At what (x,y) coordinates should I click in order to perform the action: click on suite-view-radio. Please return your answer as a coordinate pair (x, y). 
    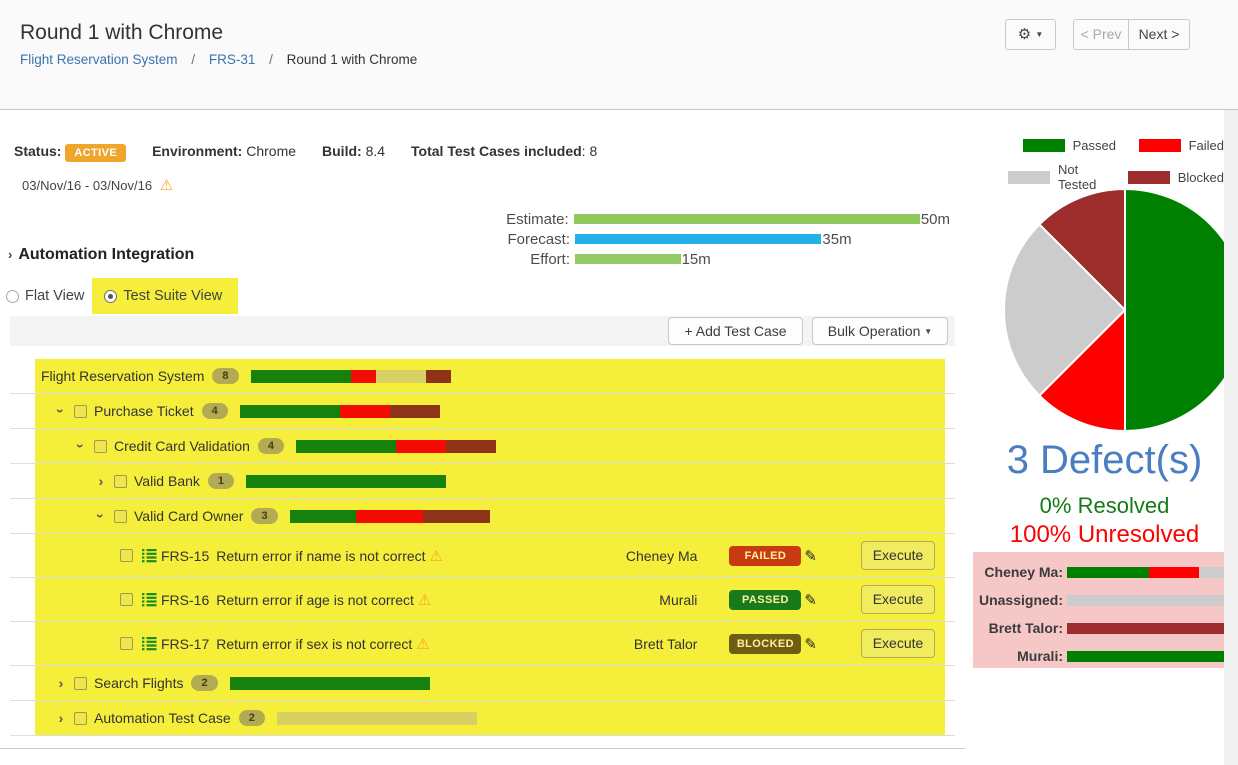
    Looking at the image, I should click on (111, 296).